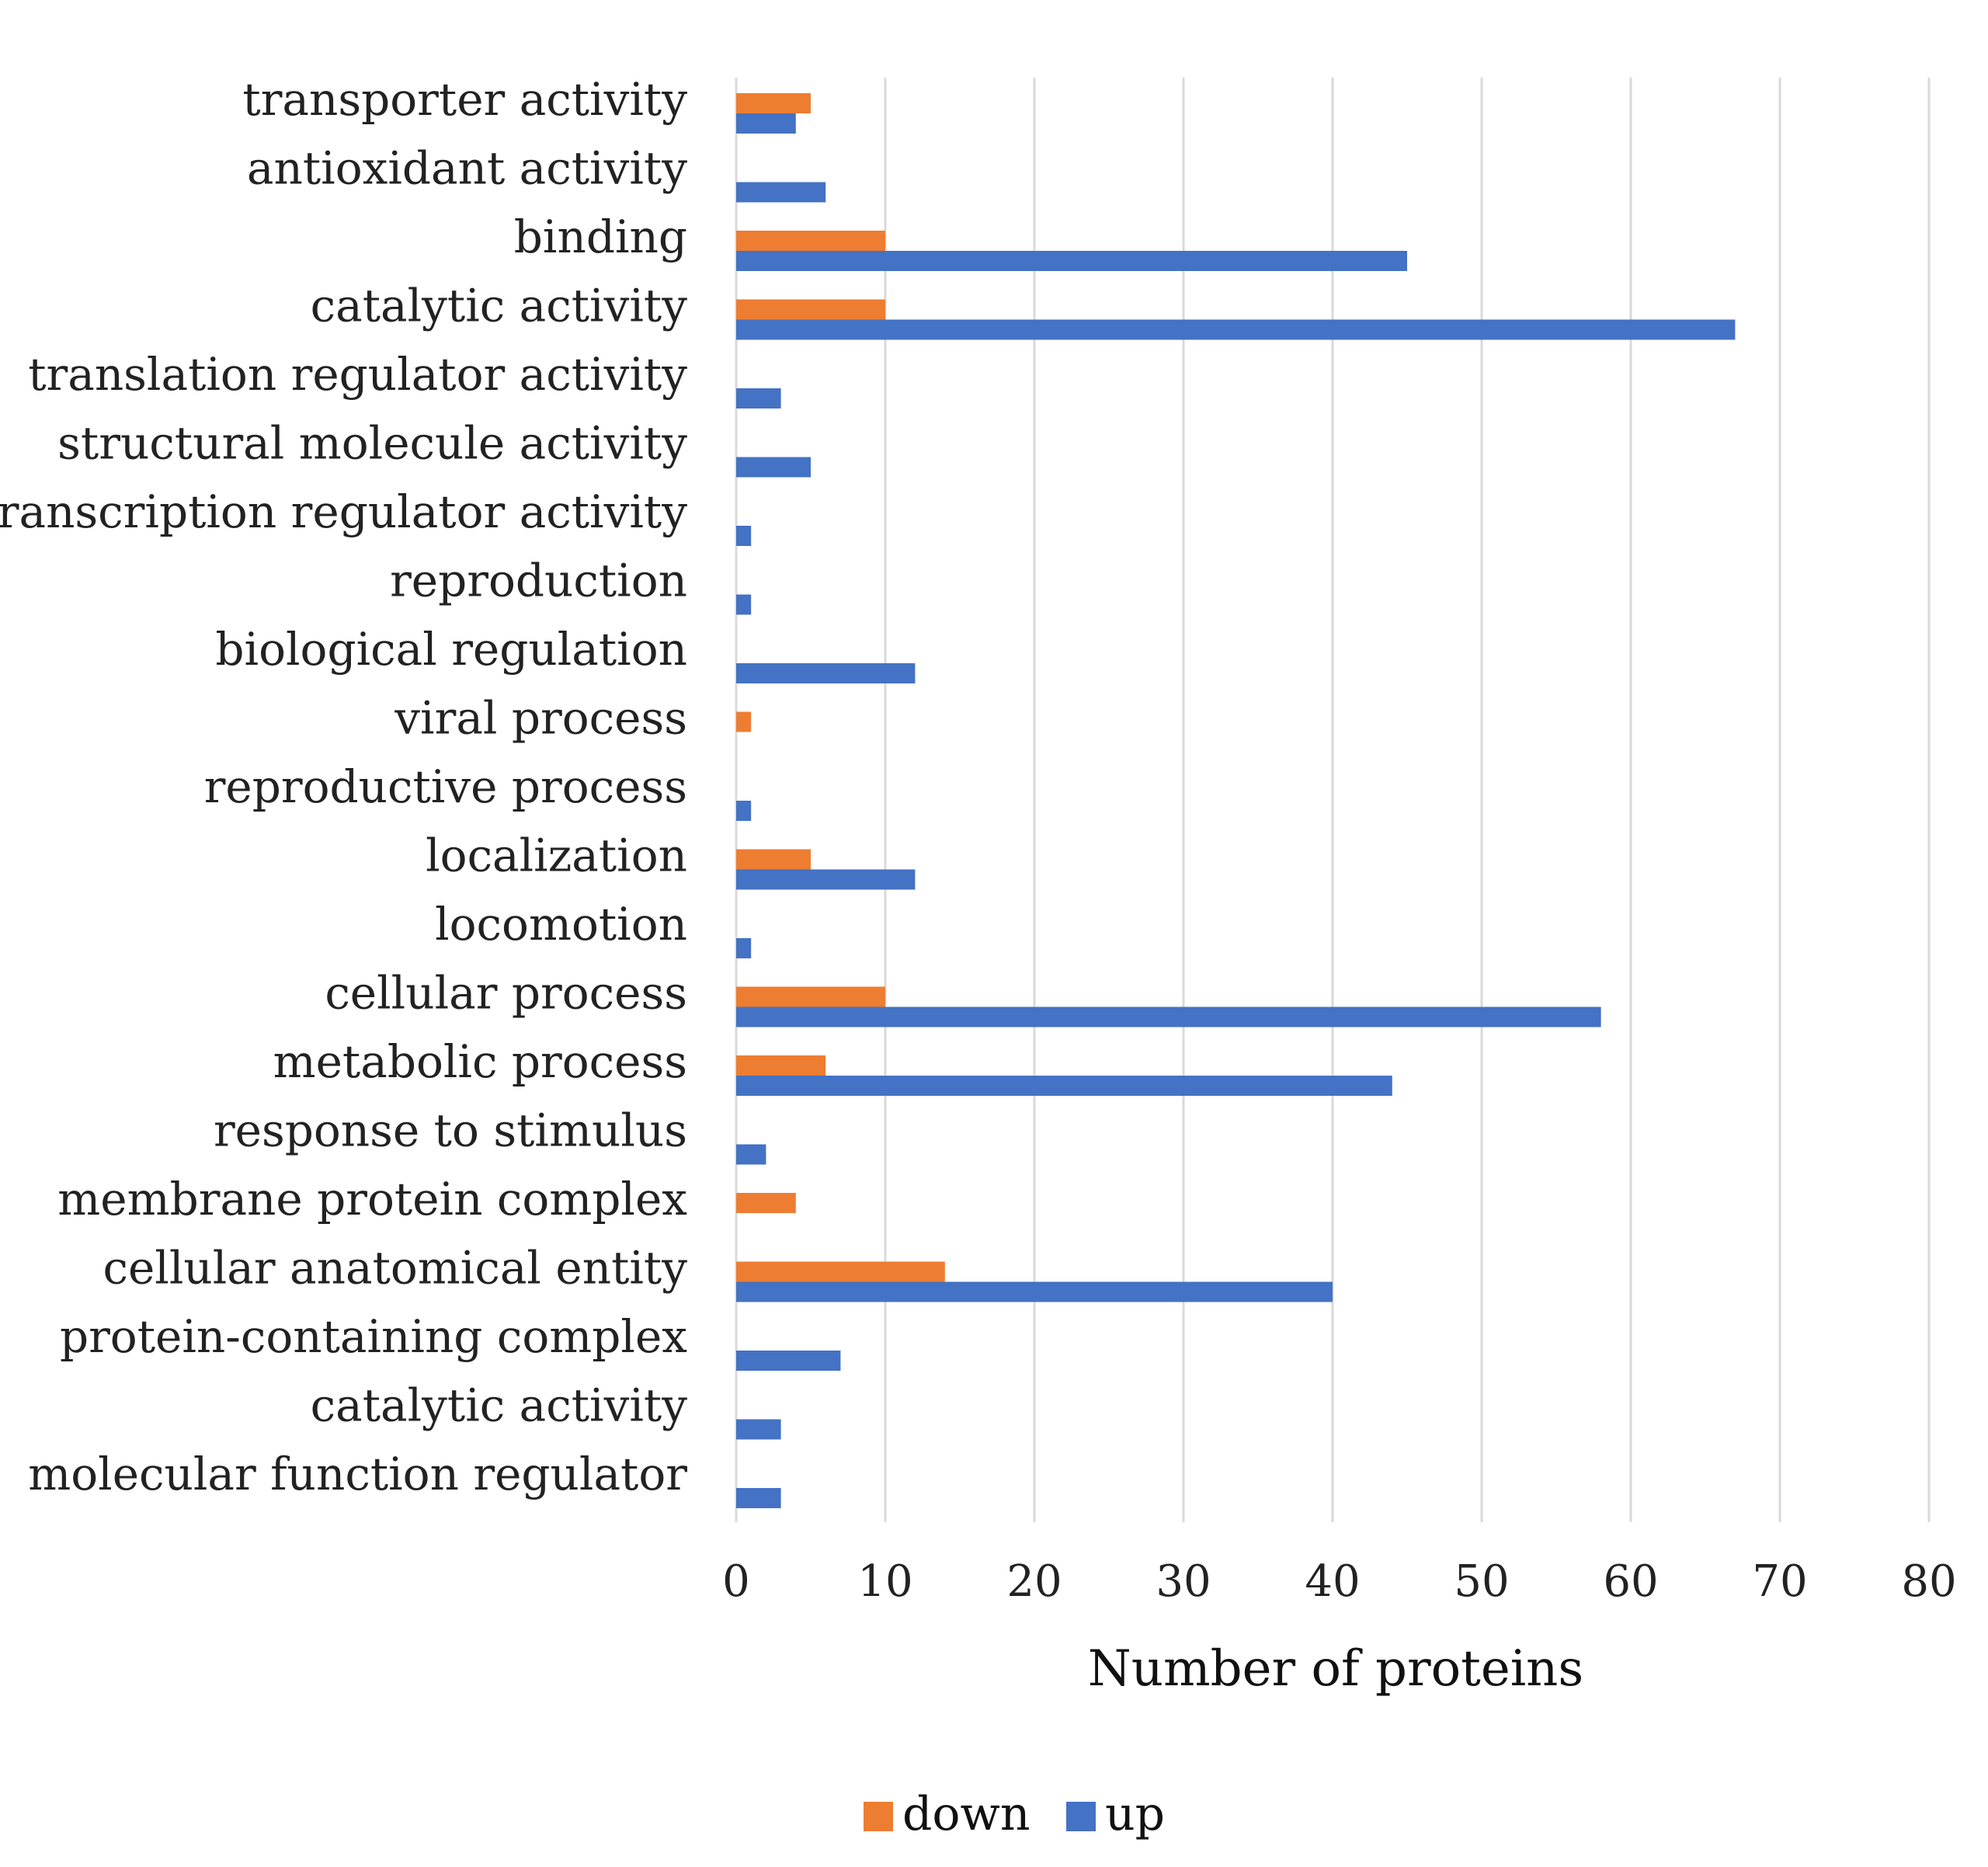  I want to click on category-label: biological regulation, so click(451, 649).